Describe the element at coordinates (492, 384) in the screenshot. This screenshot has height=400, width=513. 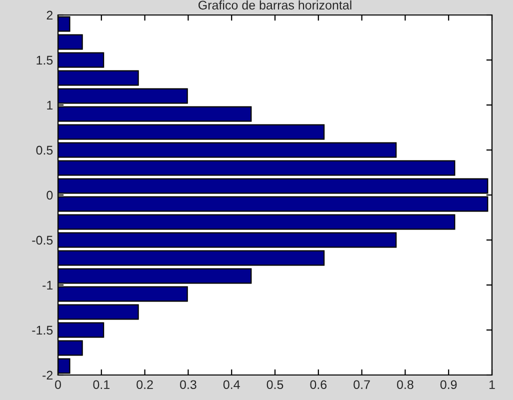
I see `x-tick-label: 1` at that location.